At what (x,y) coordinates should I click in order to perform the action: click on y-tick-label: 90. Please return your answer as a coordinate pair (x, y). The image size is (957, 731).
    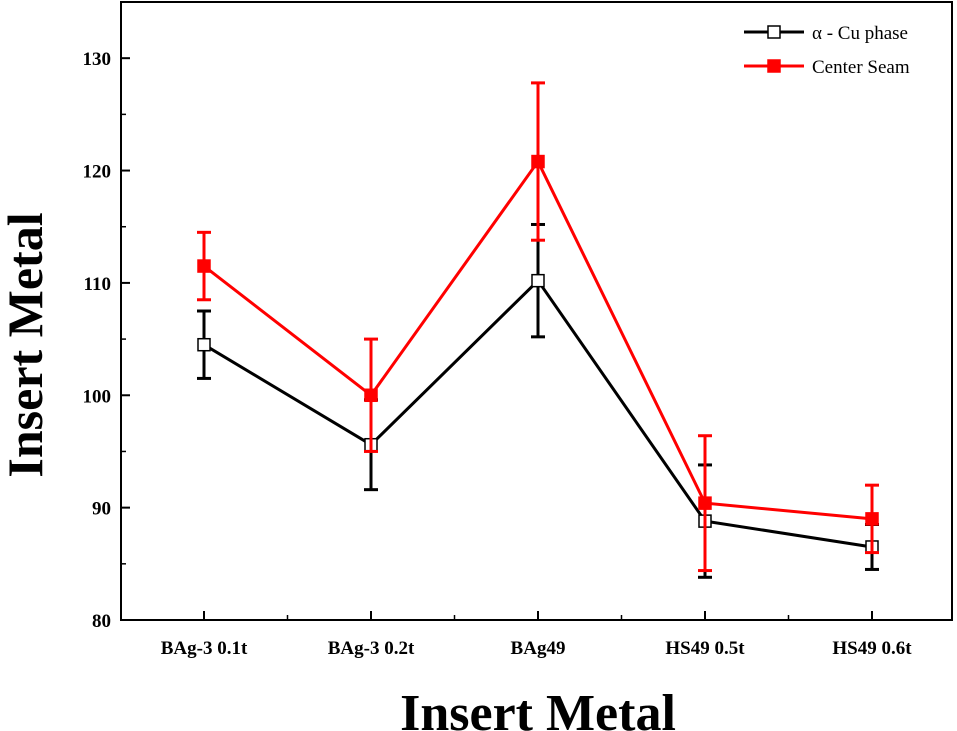
    Looking at the image, I should click on (101, 509).